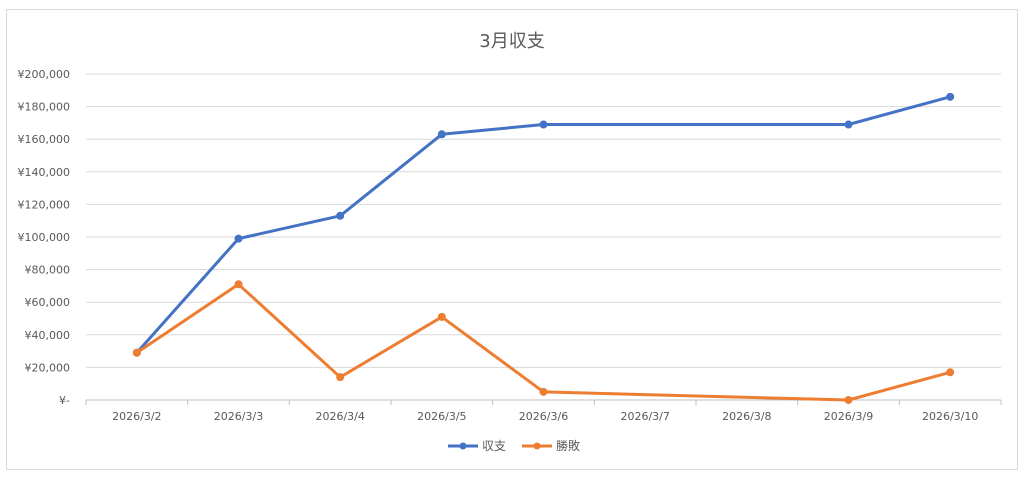  Describe the element at coordinates (494, 446) in the screenshot. I see `legend-label-1: 収支` at that location.